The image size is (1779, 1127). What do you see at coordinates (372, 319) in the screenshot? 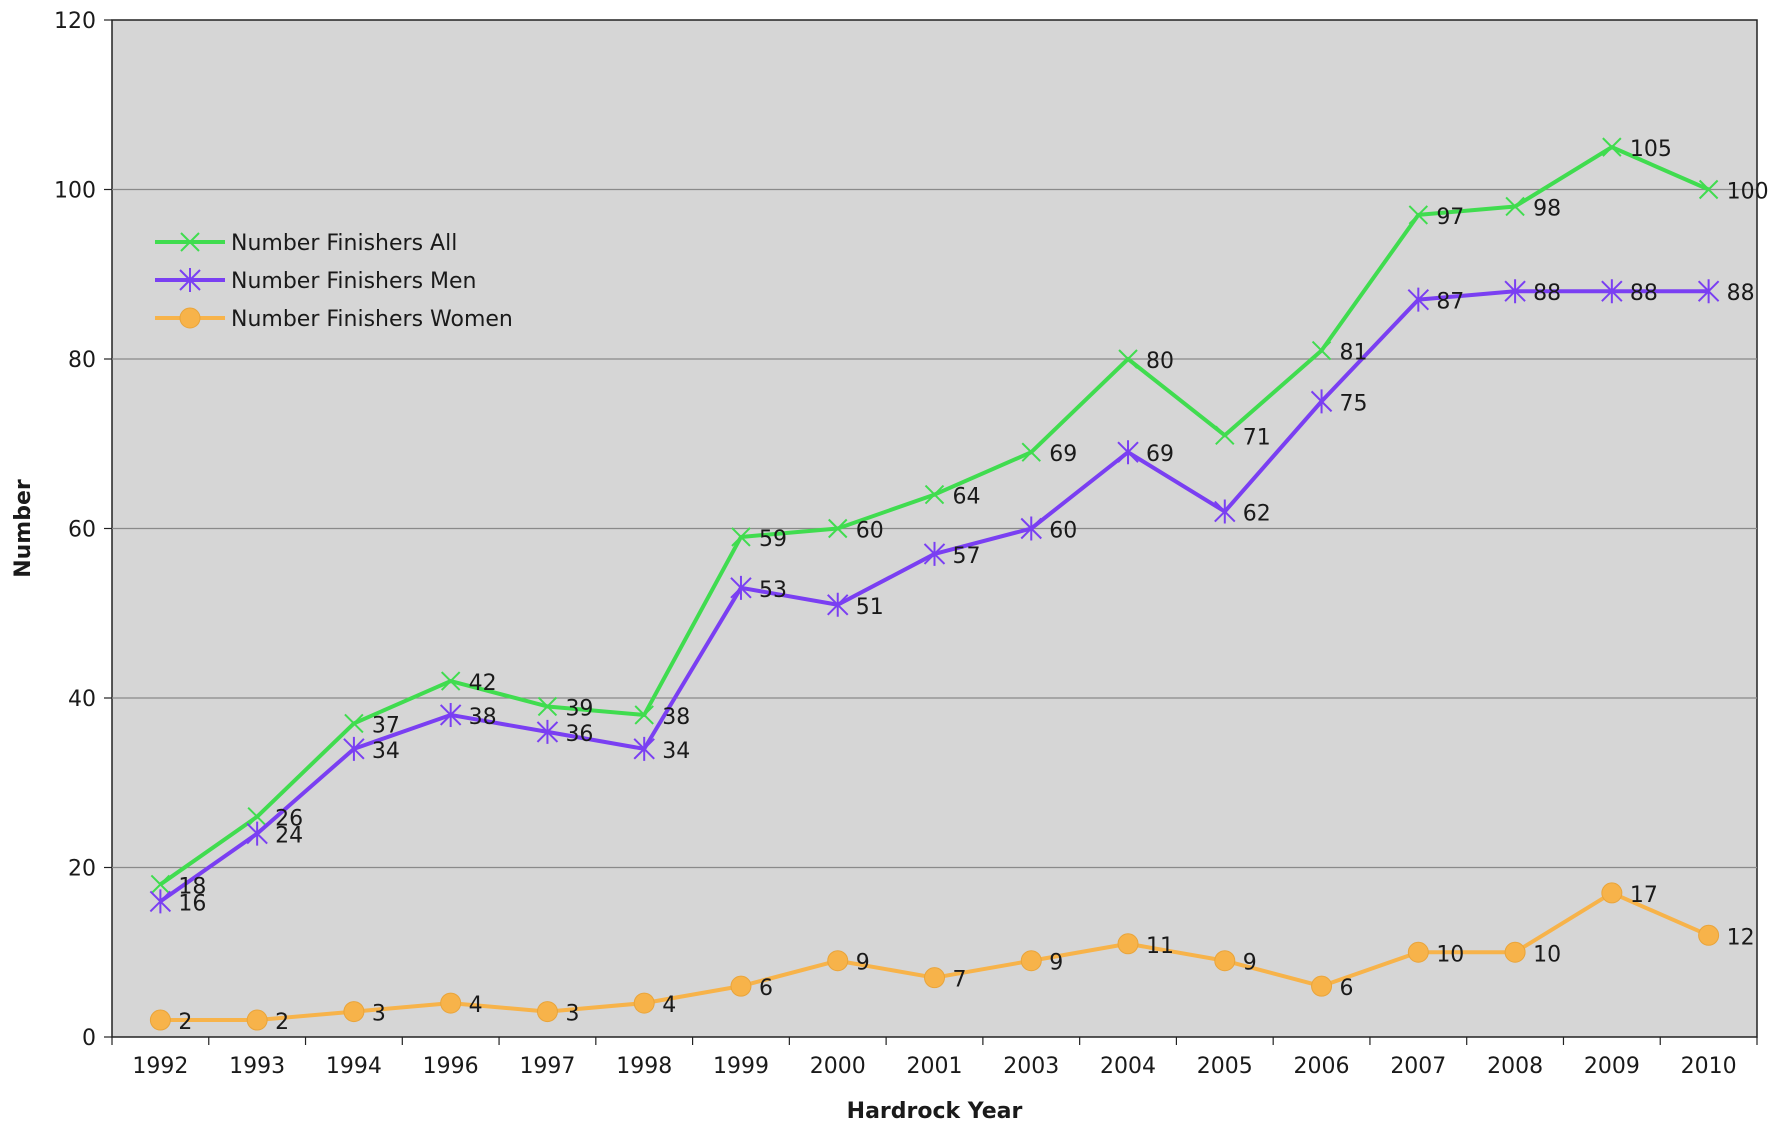
I see `legend-label: Number Finishers Women` at bounding box center [372, 319].